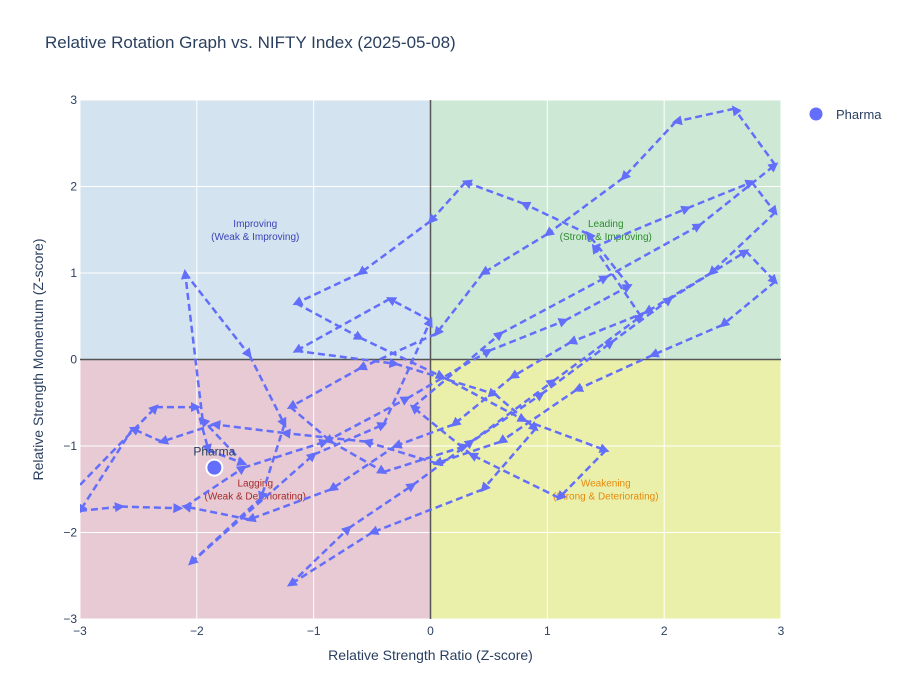 This screenshot has height=700, width=900. What do you see at coordinates (255, 224) in the screenshot?
I see `quadrant-label-improving: Improving` at bounding box center [255, 224].